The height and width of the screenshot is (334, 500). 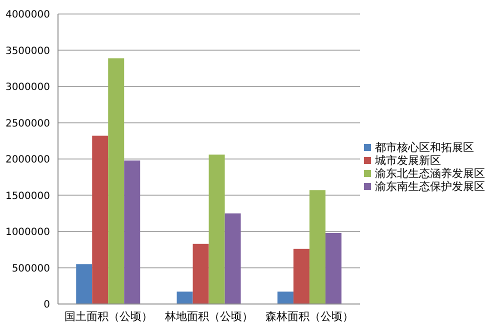 I want to click on y-tick-label: 2000000, so click(x=27, y=160).